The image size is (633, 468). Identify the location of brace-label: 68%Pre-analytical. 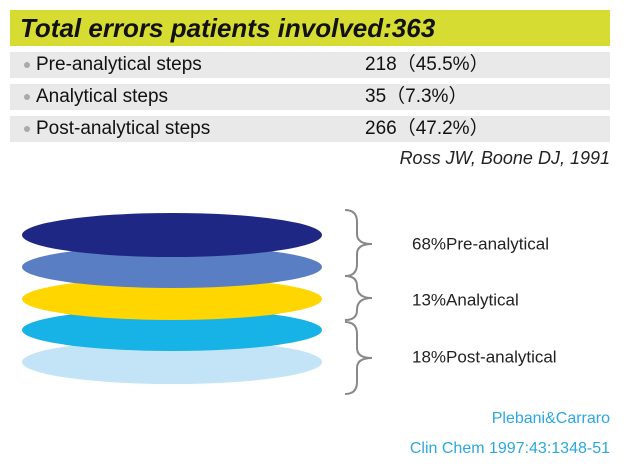
(480, 243).